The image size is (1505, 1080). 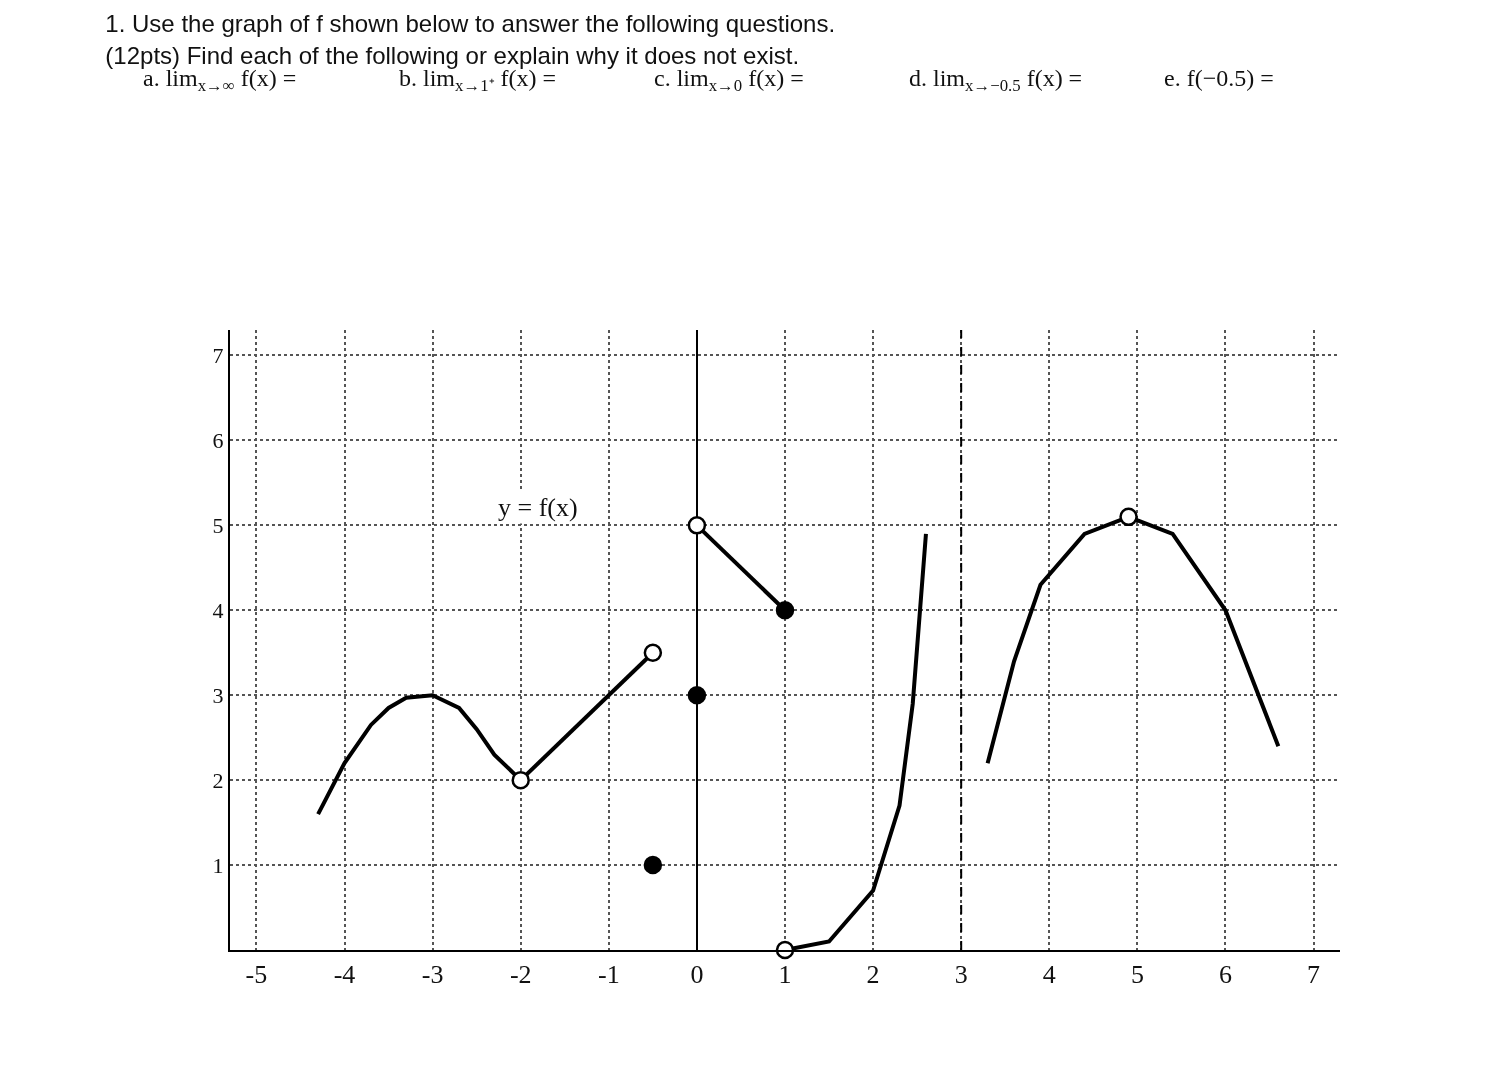 What do you see at coordinates (873, 975) in the screenshot?
I see `x-tick-label: 2` at bounding box center [873, 975].